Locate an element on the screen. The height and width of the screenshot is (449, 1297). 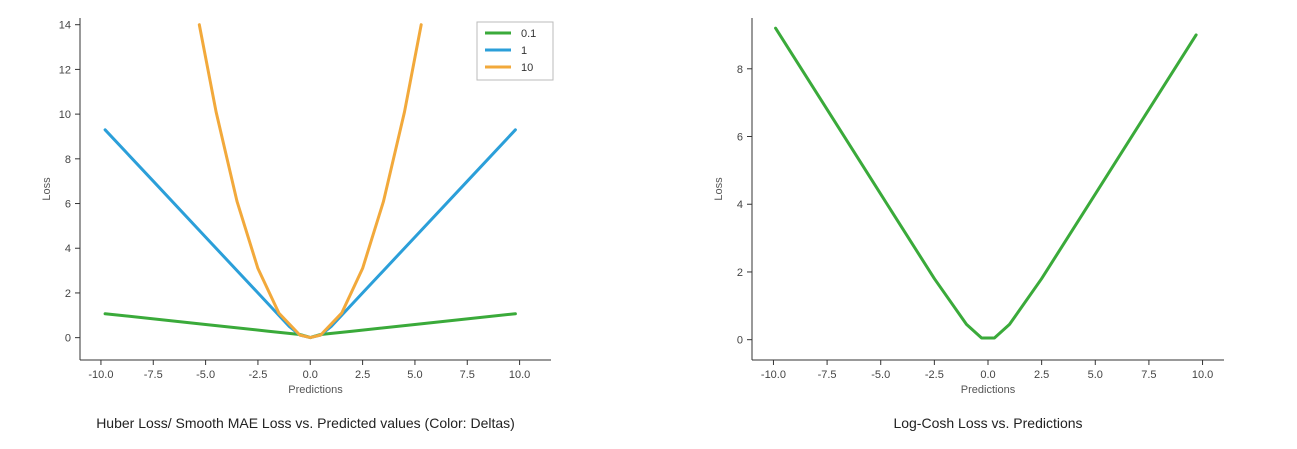
legend-entry-label: 0.1 is located at coordinates (528, 34).